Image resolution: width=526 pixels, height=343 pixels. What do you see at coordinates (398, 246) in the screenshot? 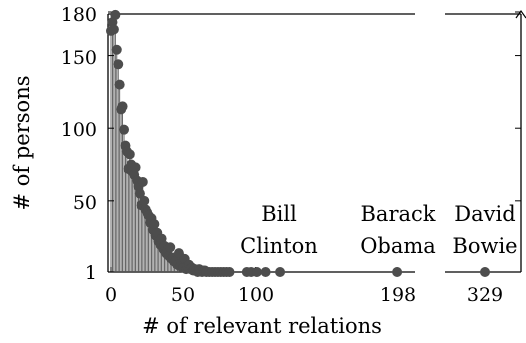
I see `annotation-obama: Obama` at bounding box center [398, 246].